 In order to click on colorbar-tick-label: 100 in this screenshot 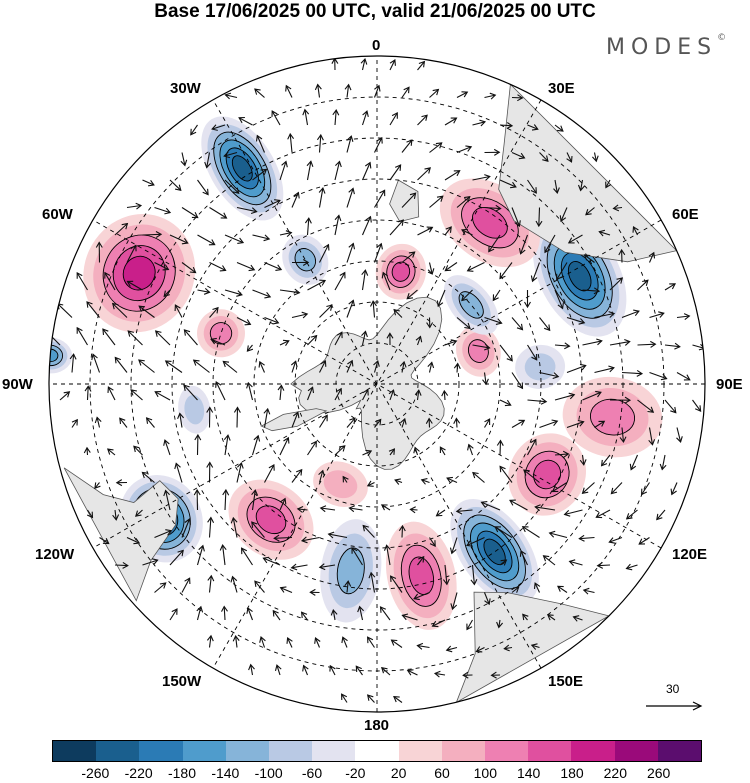, I will do `click(485, 773)`.